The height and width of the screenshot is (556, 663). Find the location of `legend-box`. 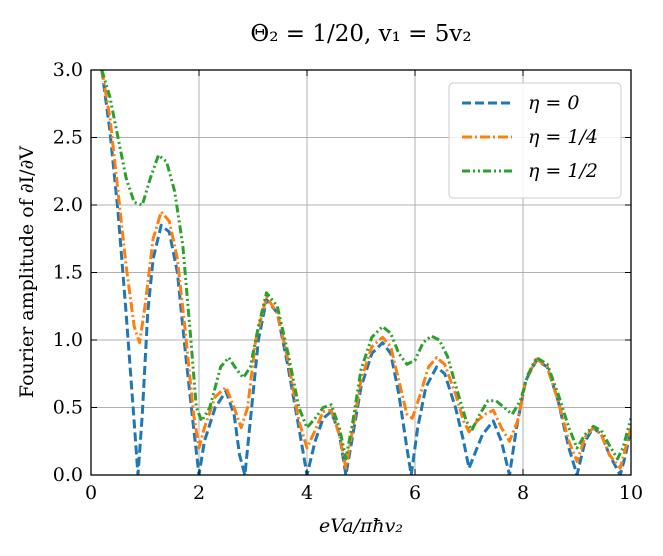

legend-box is located at coordinates (535, 140).